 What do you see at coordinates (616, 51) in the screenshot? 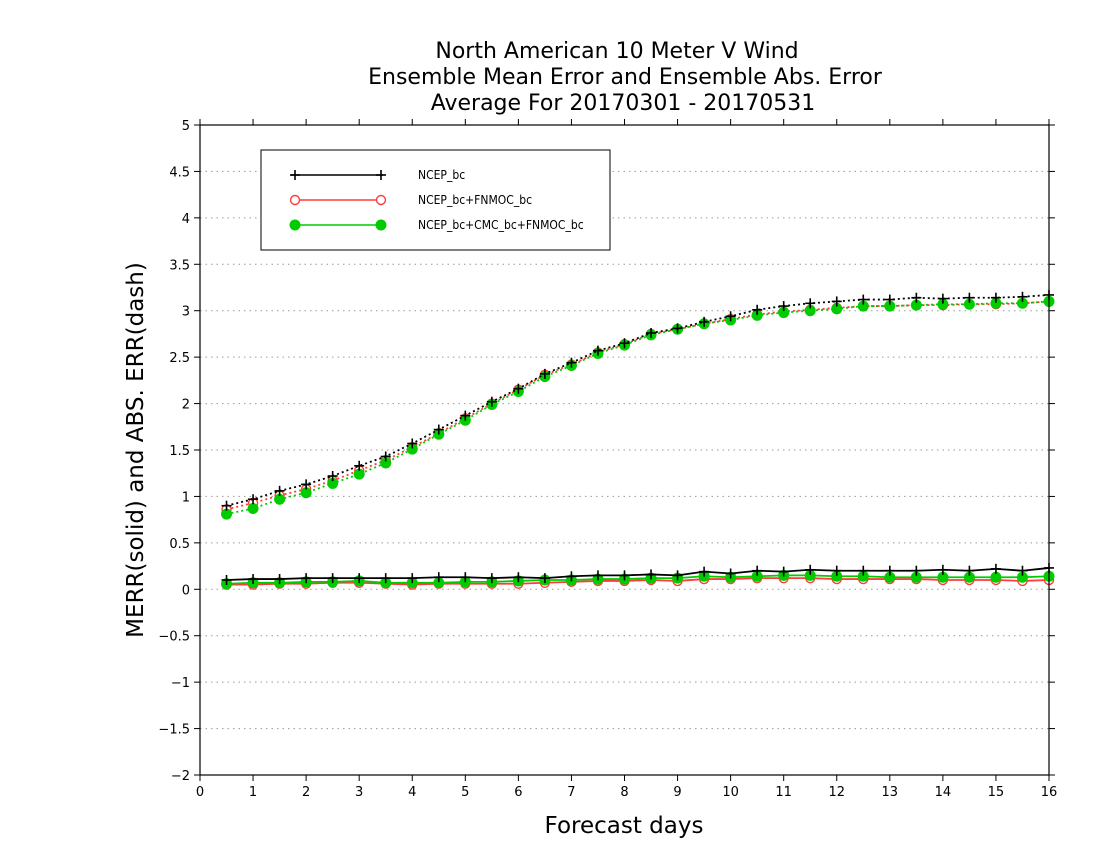
I see `chart-title-line-1: North American 10 Meter V Wind` at bounding box center [616, 51].